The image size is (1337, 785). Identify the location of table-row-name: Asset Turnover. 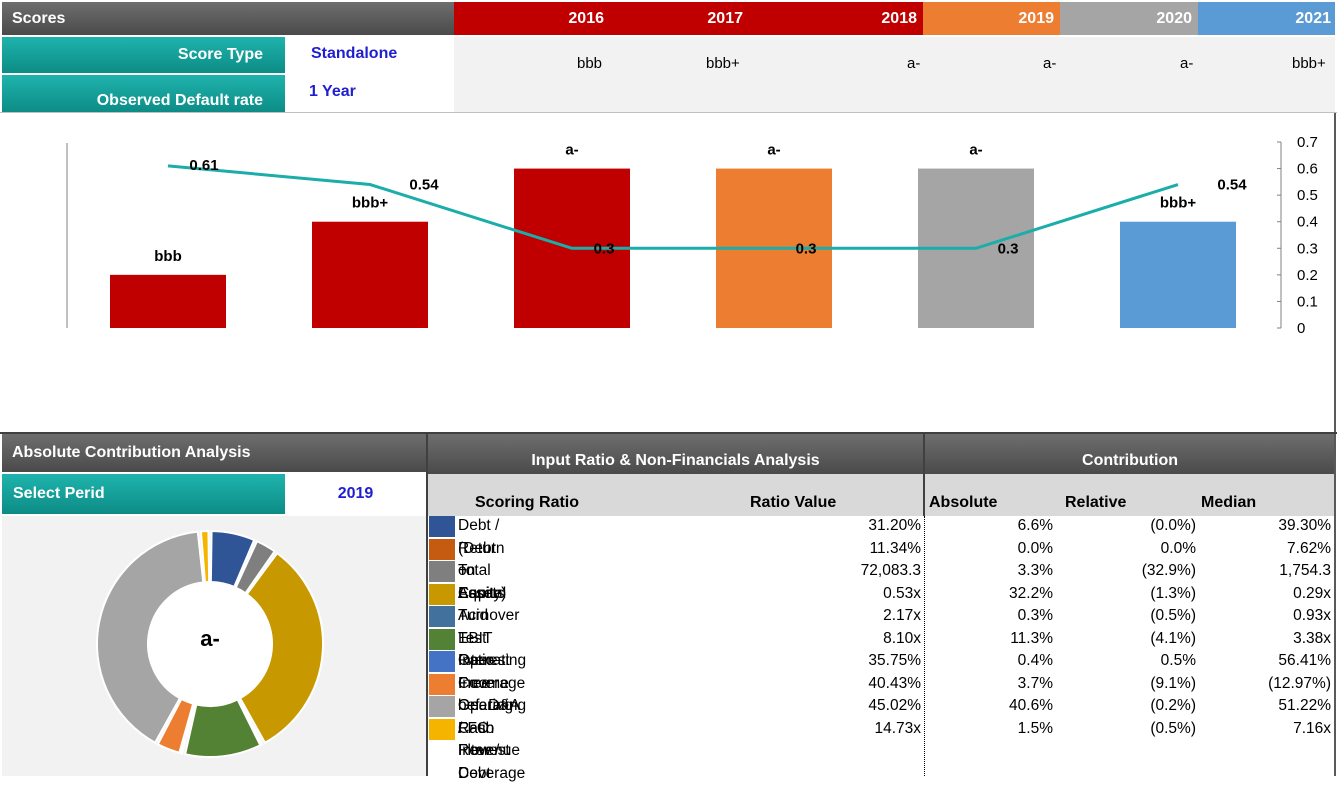
(489, 604).